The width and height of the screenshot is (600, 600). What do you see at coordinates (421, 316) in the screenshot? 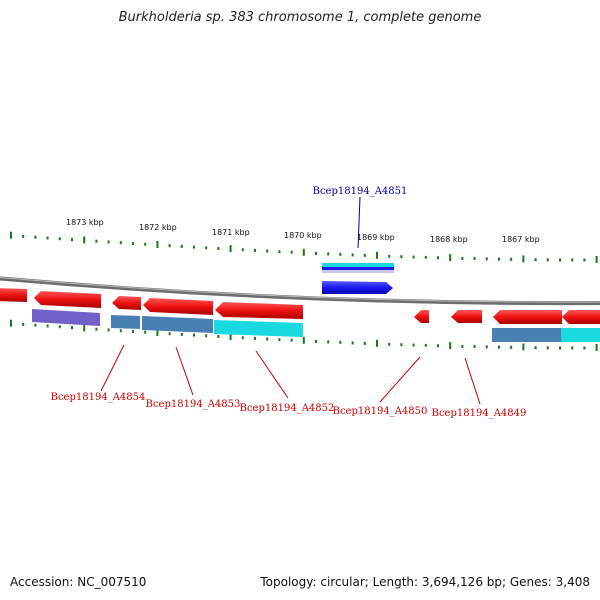
I see `gene-arrow-a4850` at bounding box center [421, 316].